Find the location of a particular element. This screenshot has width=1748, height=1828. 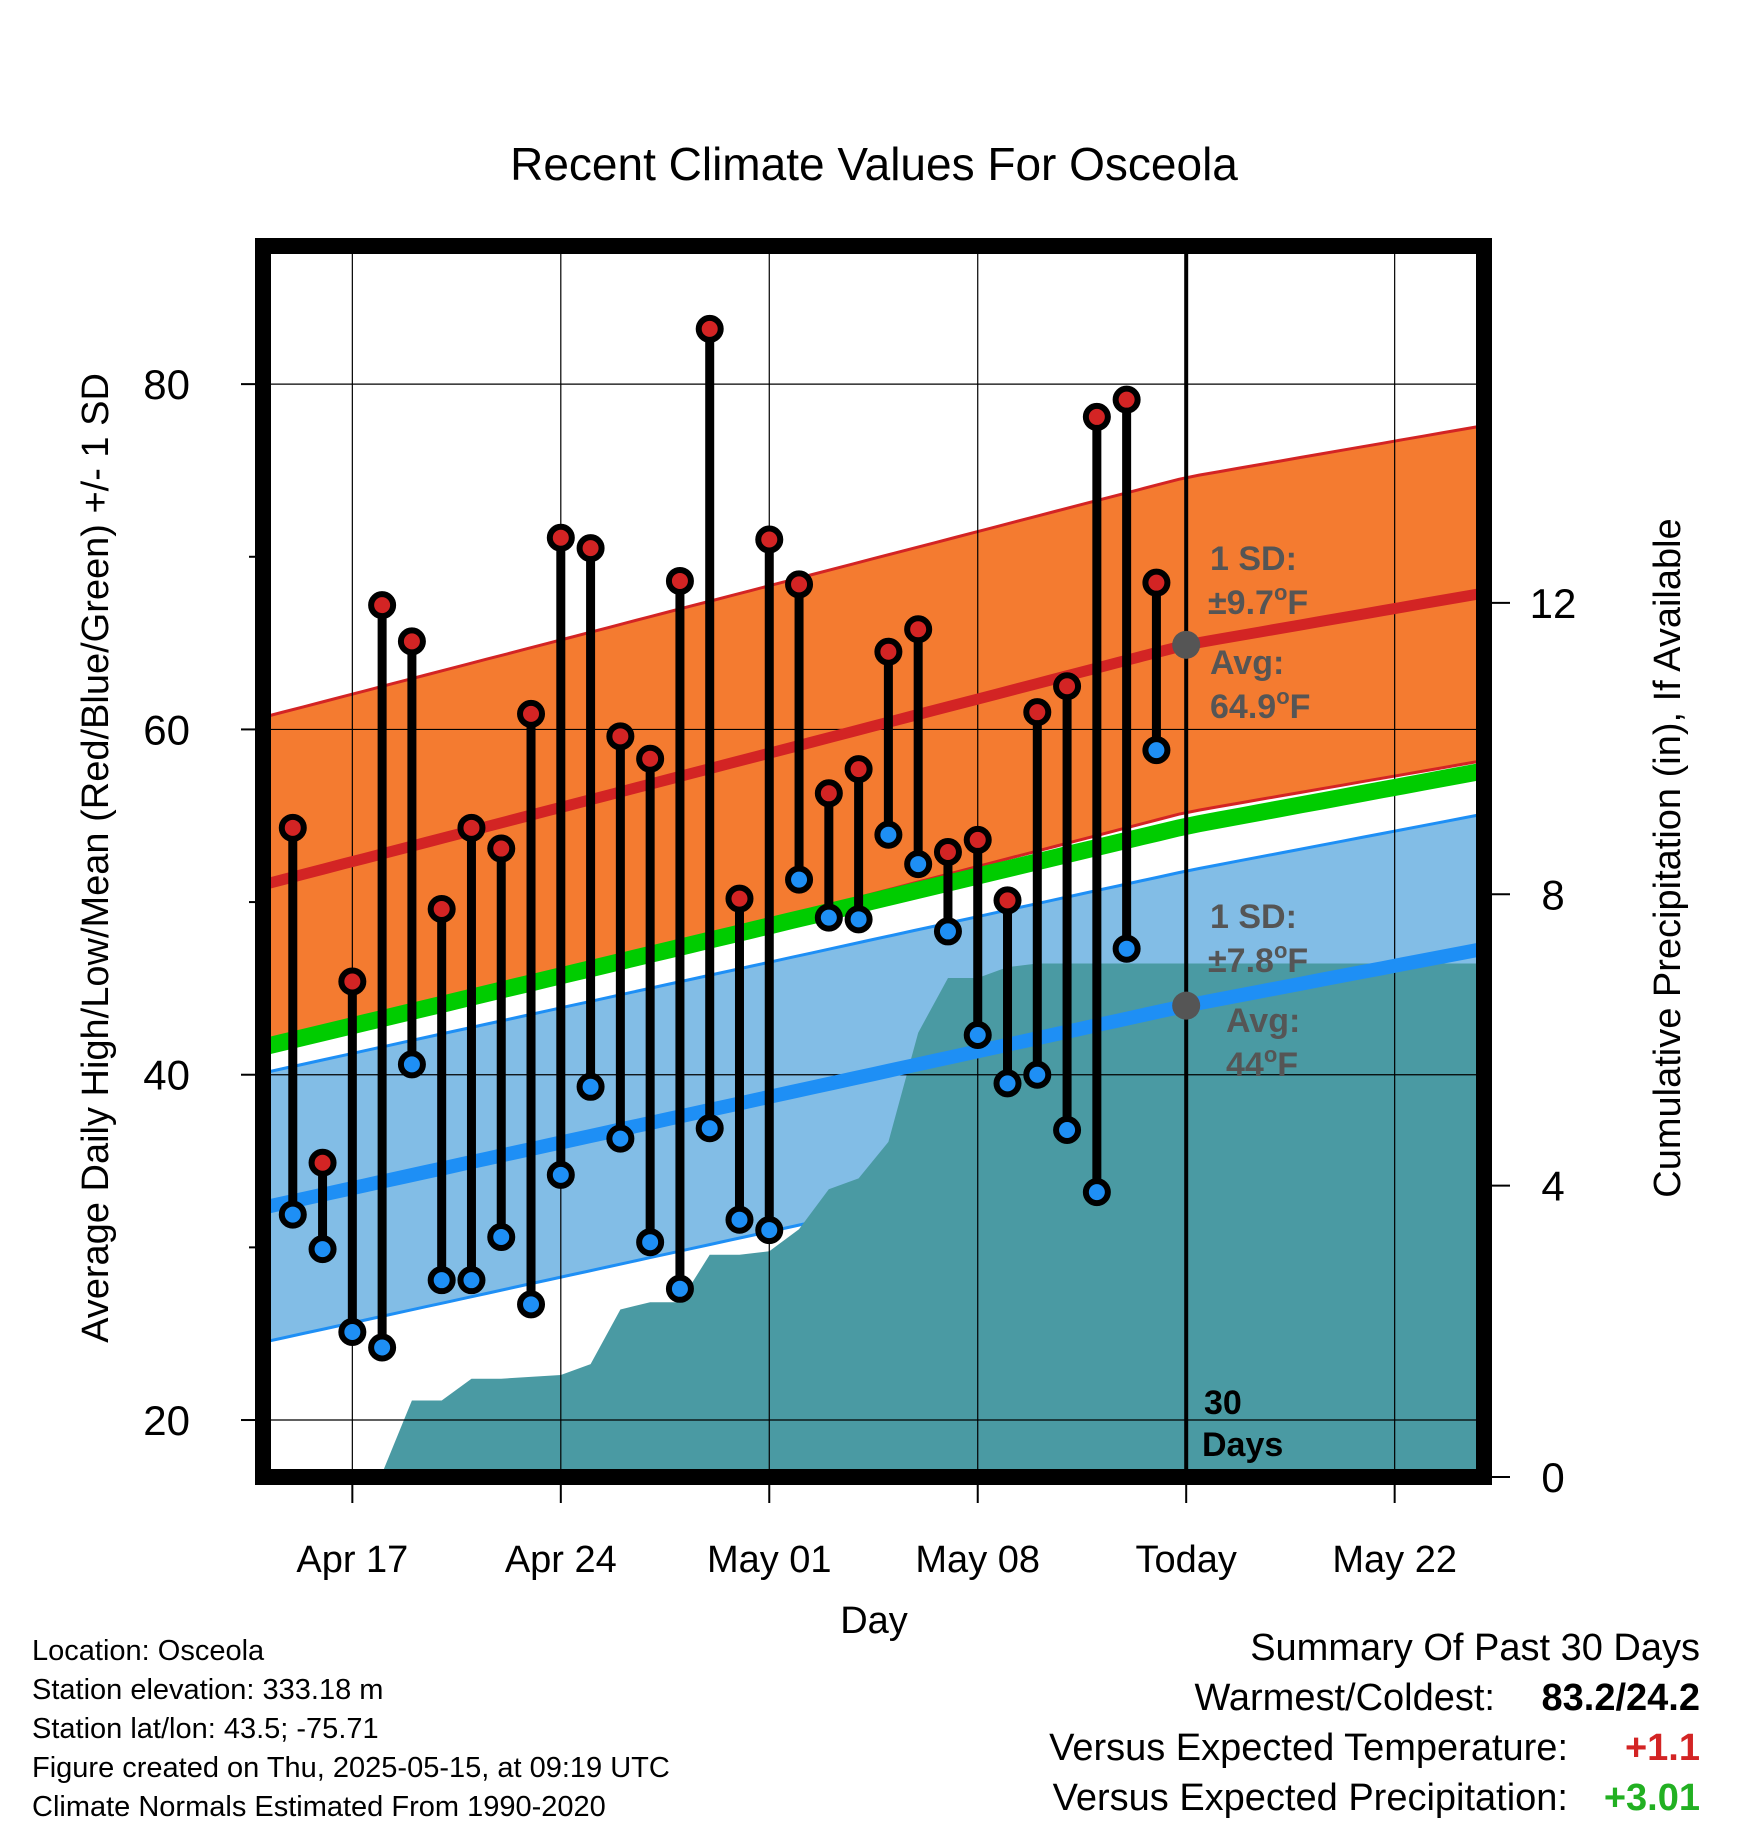

x-tick-label: Today is located at coordinates (1185, 1560).